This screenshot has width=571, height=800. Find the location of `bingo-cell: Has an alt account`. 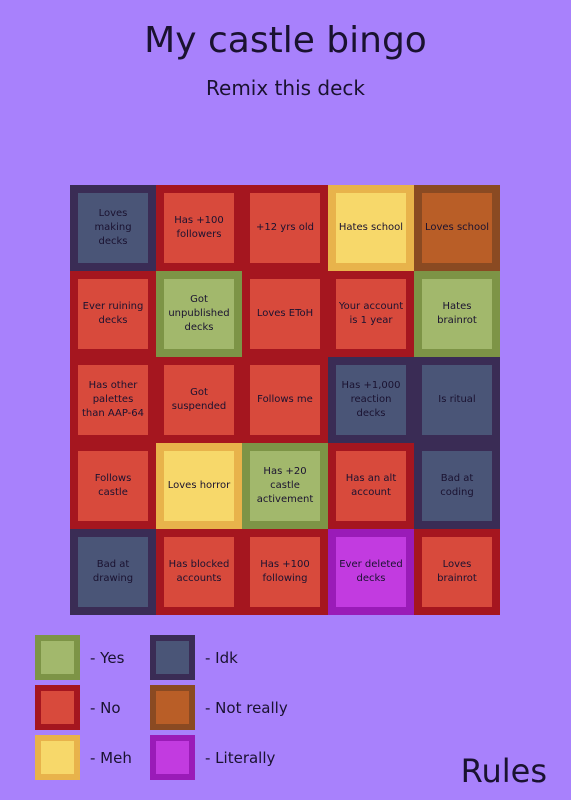

bingo-cell: Has an alt account is located at coordinates (371, 486).